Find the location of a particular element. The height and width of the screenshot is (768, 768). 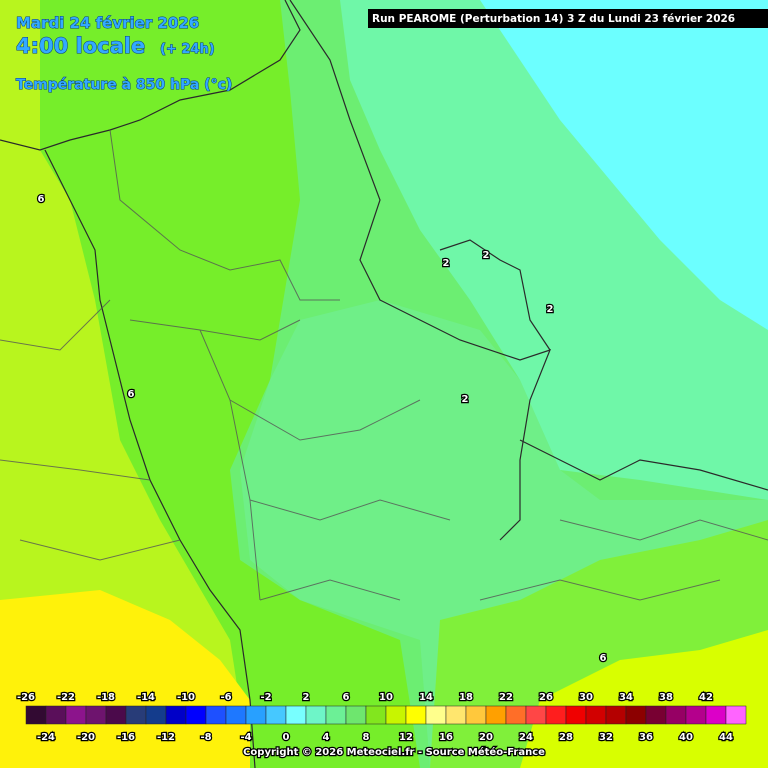

legend-label: 24 is located at coordinates (526, 737).